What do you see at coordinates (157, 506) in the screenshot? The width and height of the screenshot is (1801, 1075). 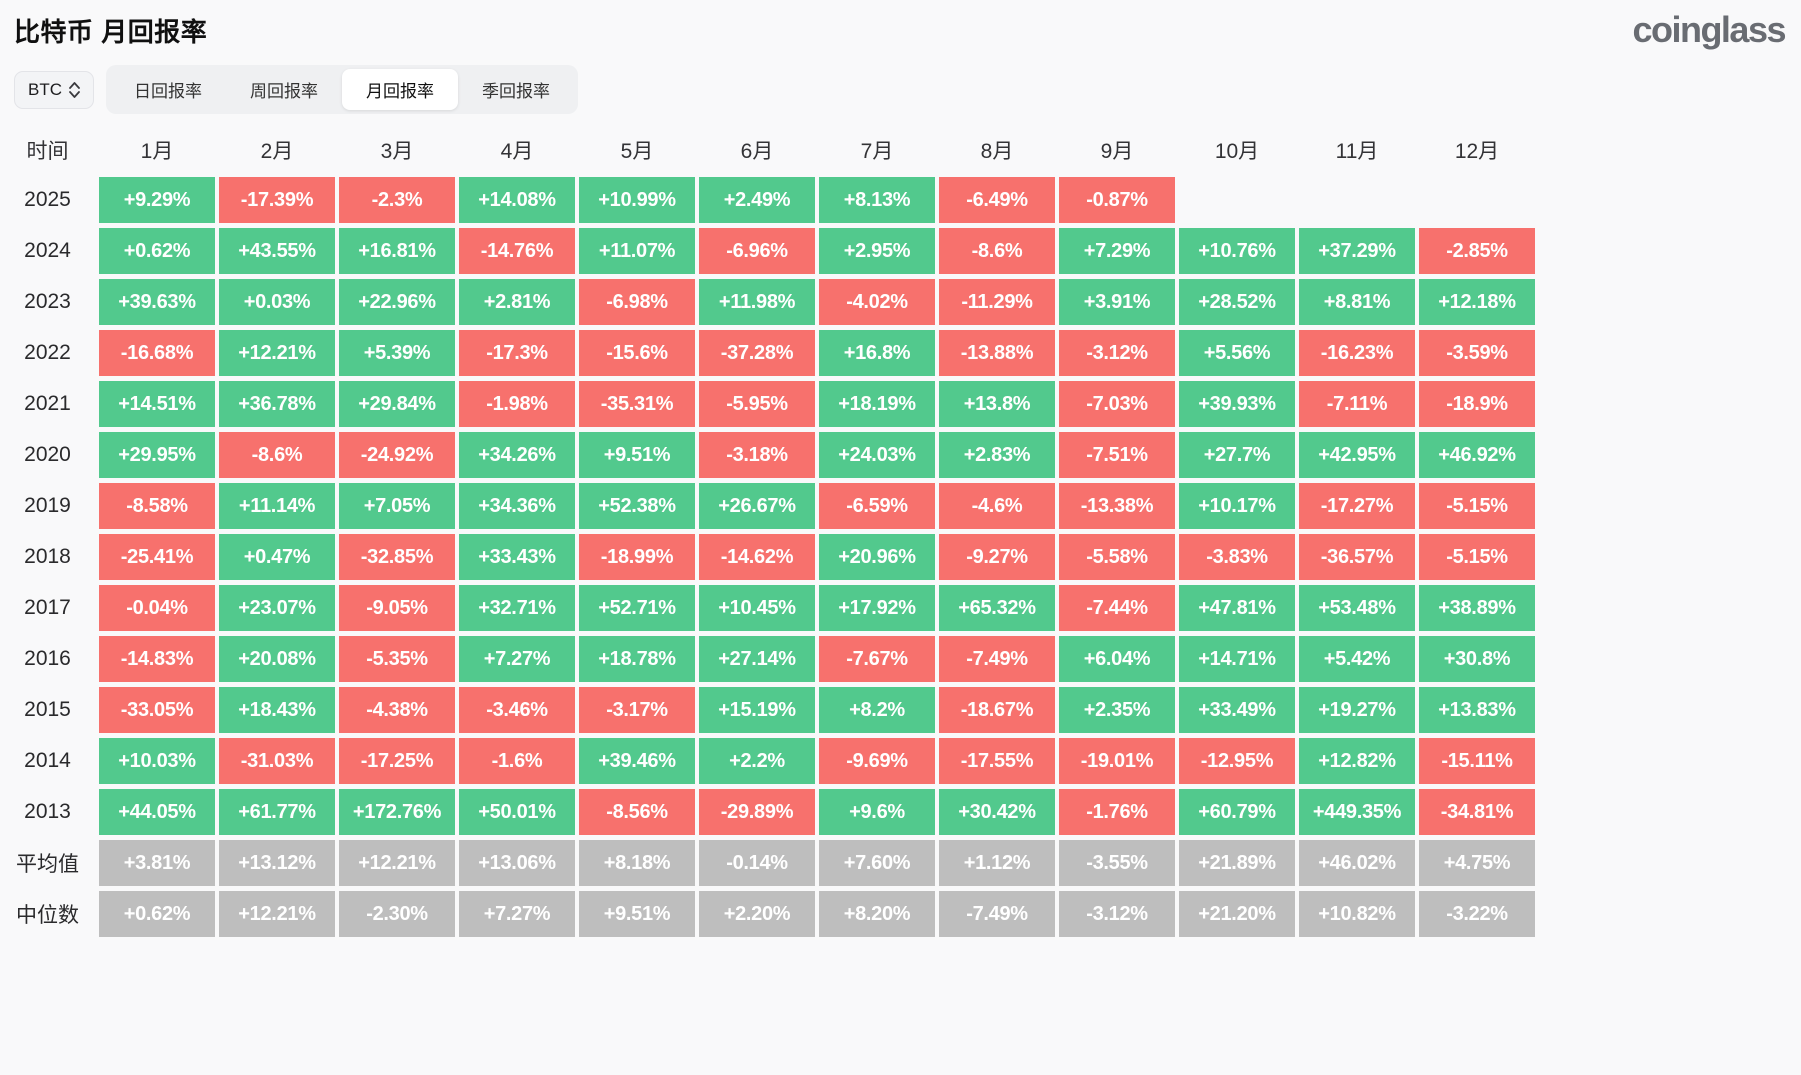 I see `return-cell: -8.58%` at bounding box center [157, 506].